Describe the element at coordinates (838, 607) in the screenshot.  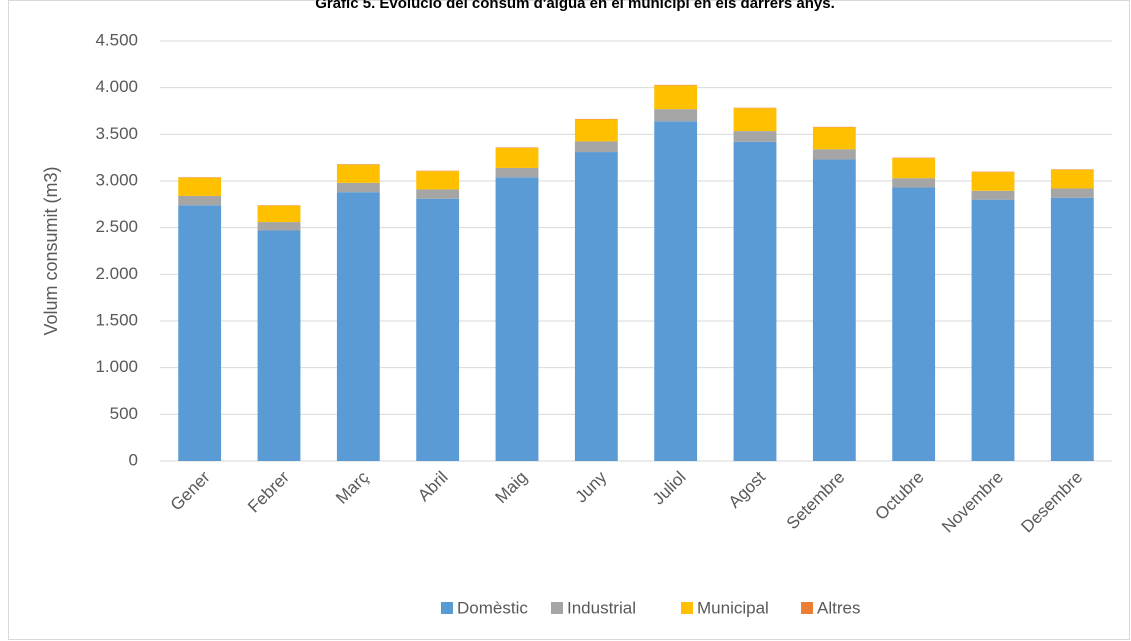
I see `legend-label: Altres` at that location.